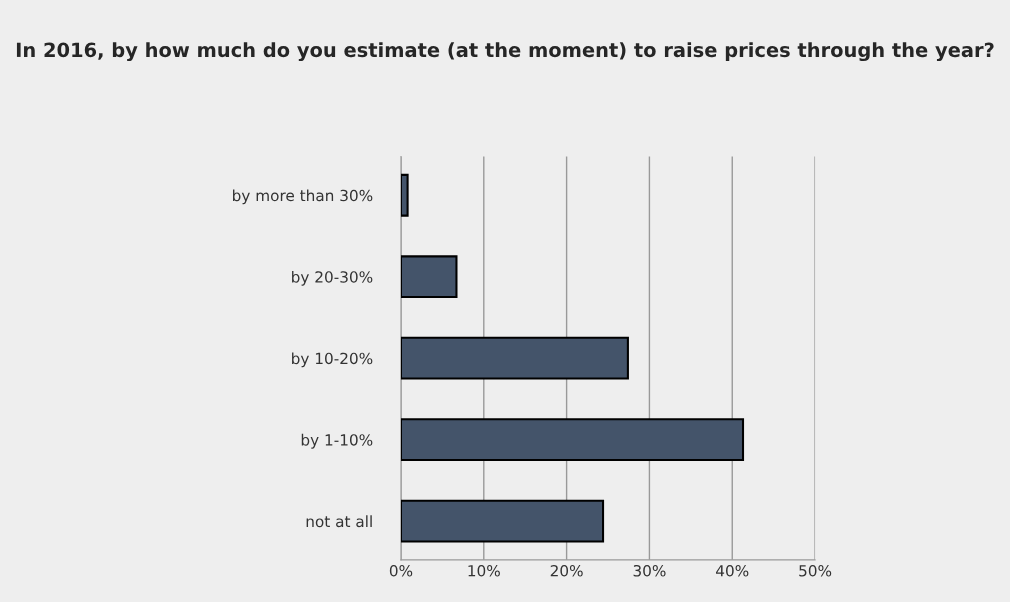 The height and width of the screenshot is (602, 1010). I want to click on x-tick-label: 40%, so click(732, 570).